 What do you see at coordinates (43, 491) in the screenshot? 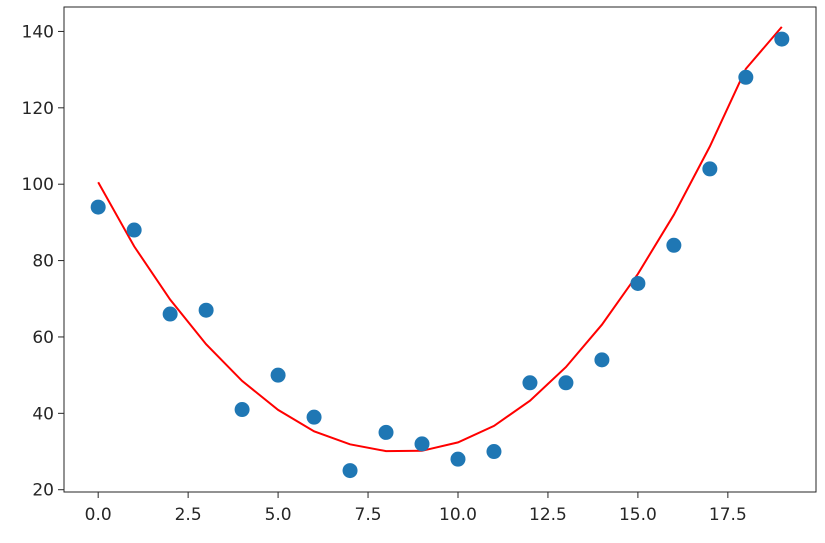
I see `y-tick-label: 20` at bounding box center [43, 491].